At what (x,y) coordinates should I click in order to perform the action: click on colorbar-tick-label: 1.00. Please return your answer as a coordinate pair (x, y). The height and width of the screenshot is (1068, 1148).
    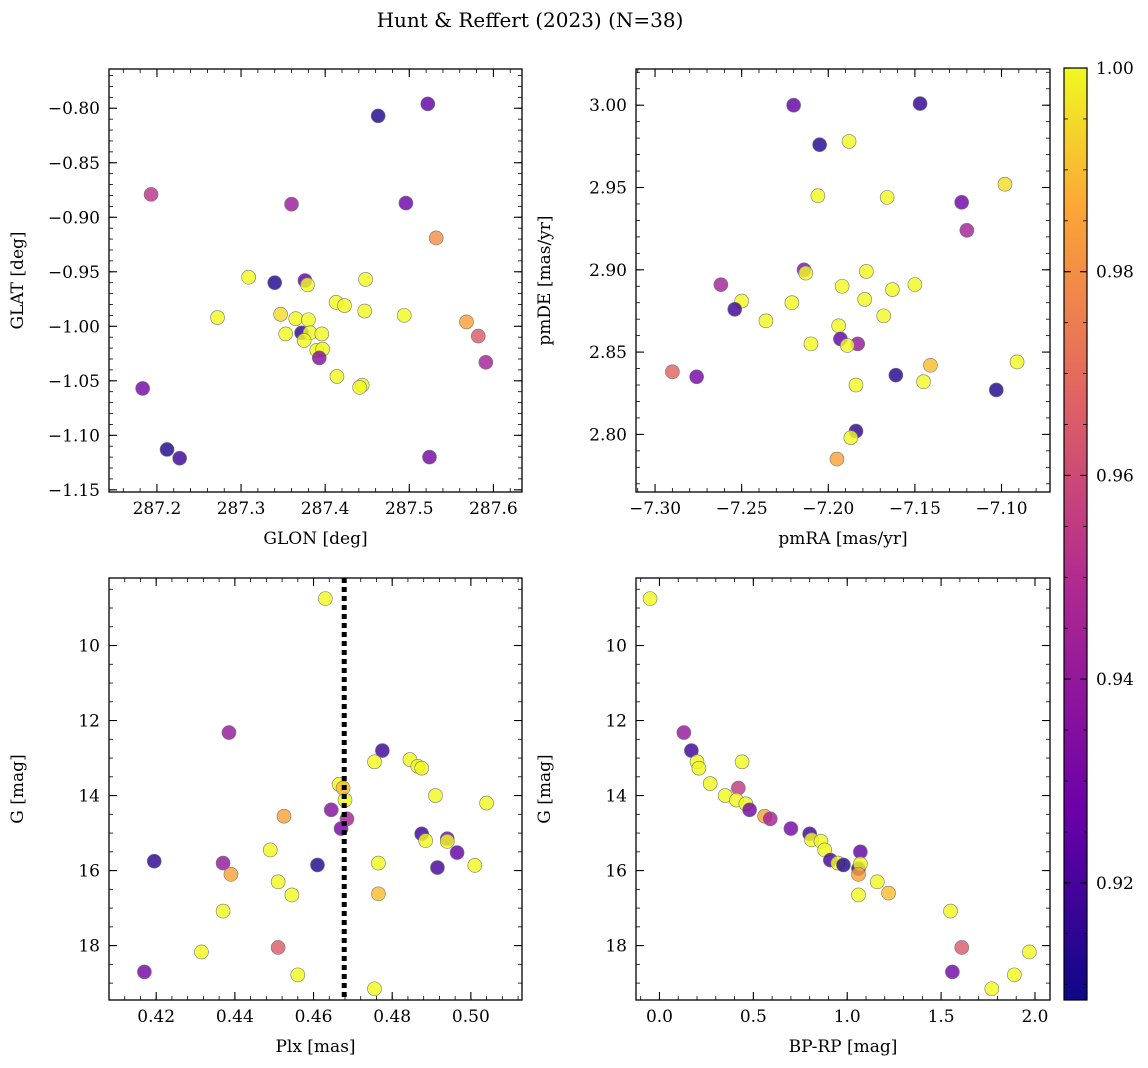
    Looking at the image, I should click on (1115, 69).